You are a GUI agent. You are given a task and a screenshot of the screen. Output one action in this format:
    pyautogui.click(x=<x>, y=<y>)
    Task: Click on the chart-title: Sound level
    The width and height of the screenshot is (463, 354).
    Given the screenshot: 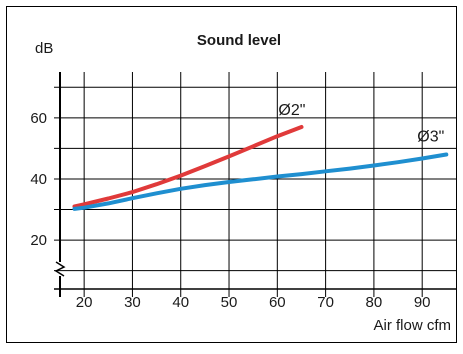 What is the action you would take?
    pyautogui.click(x=239, y=40)
    